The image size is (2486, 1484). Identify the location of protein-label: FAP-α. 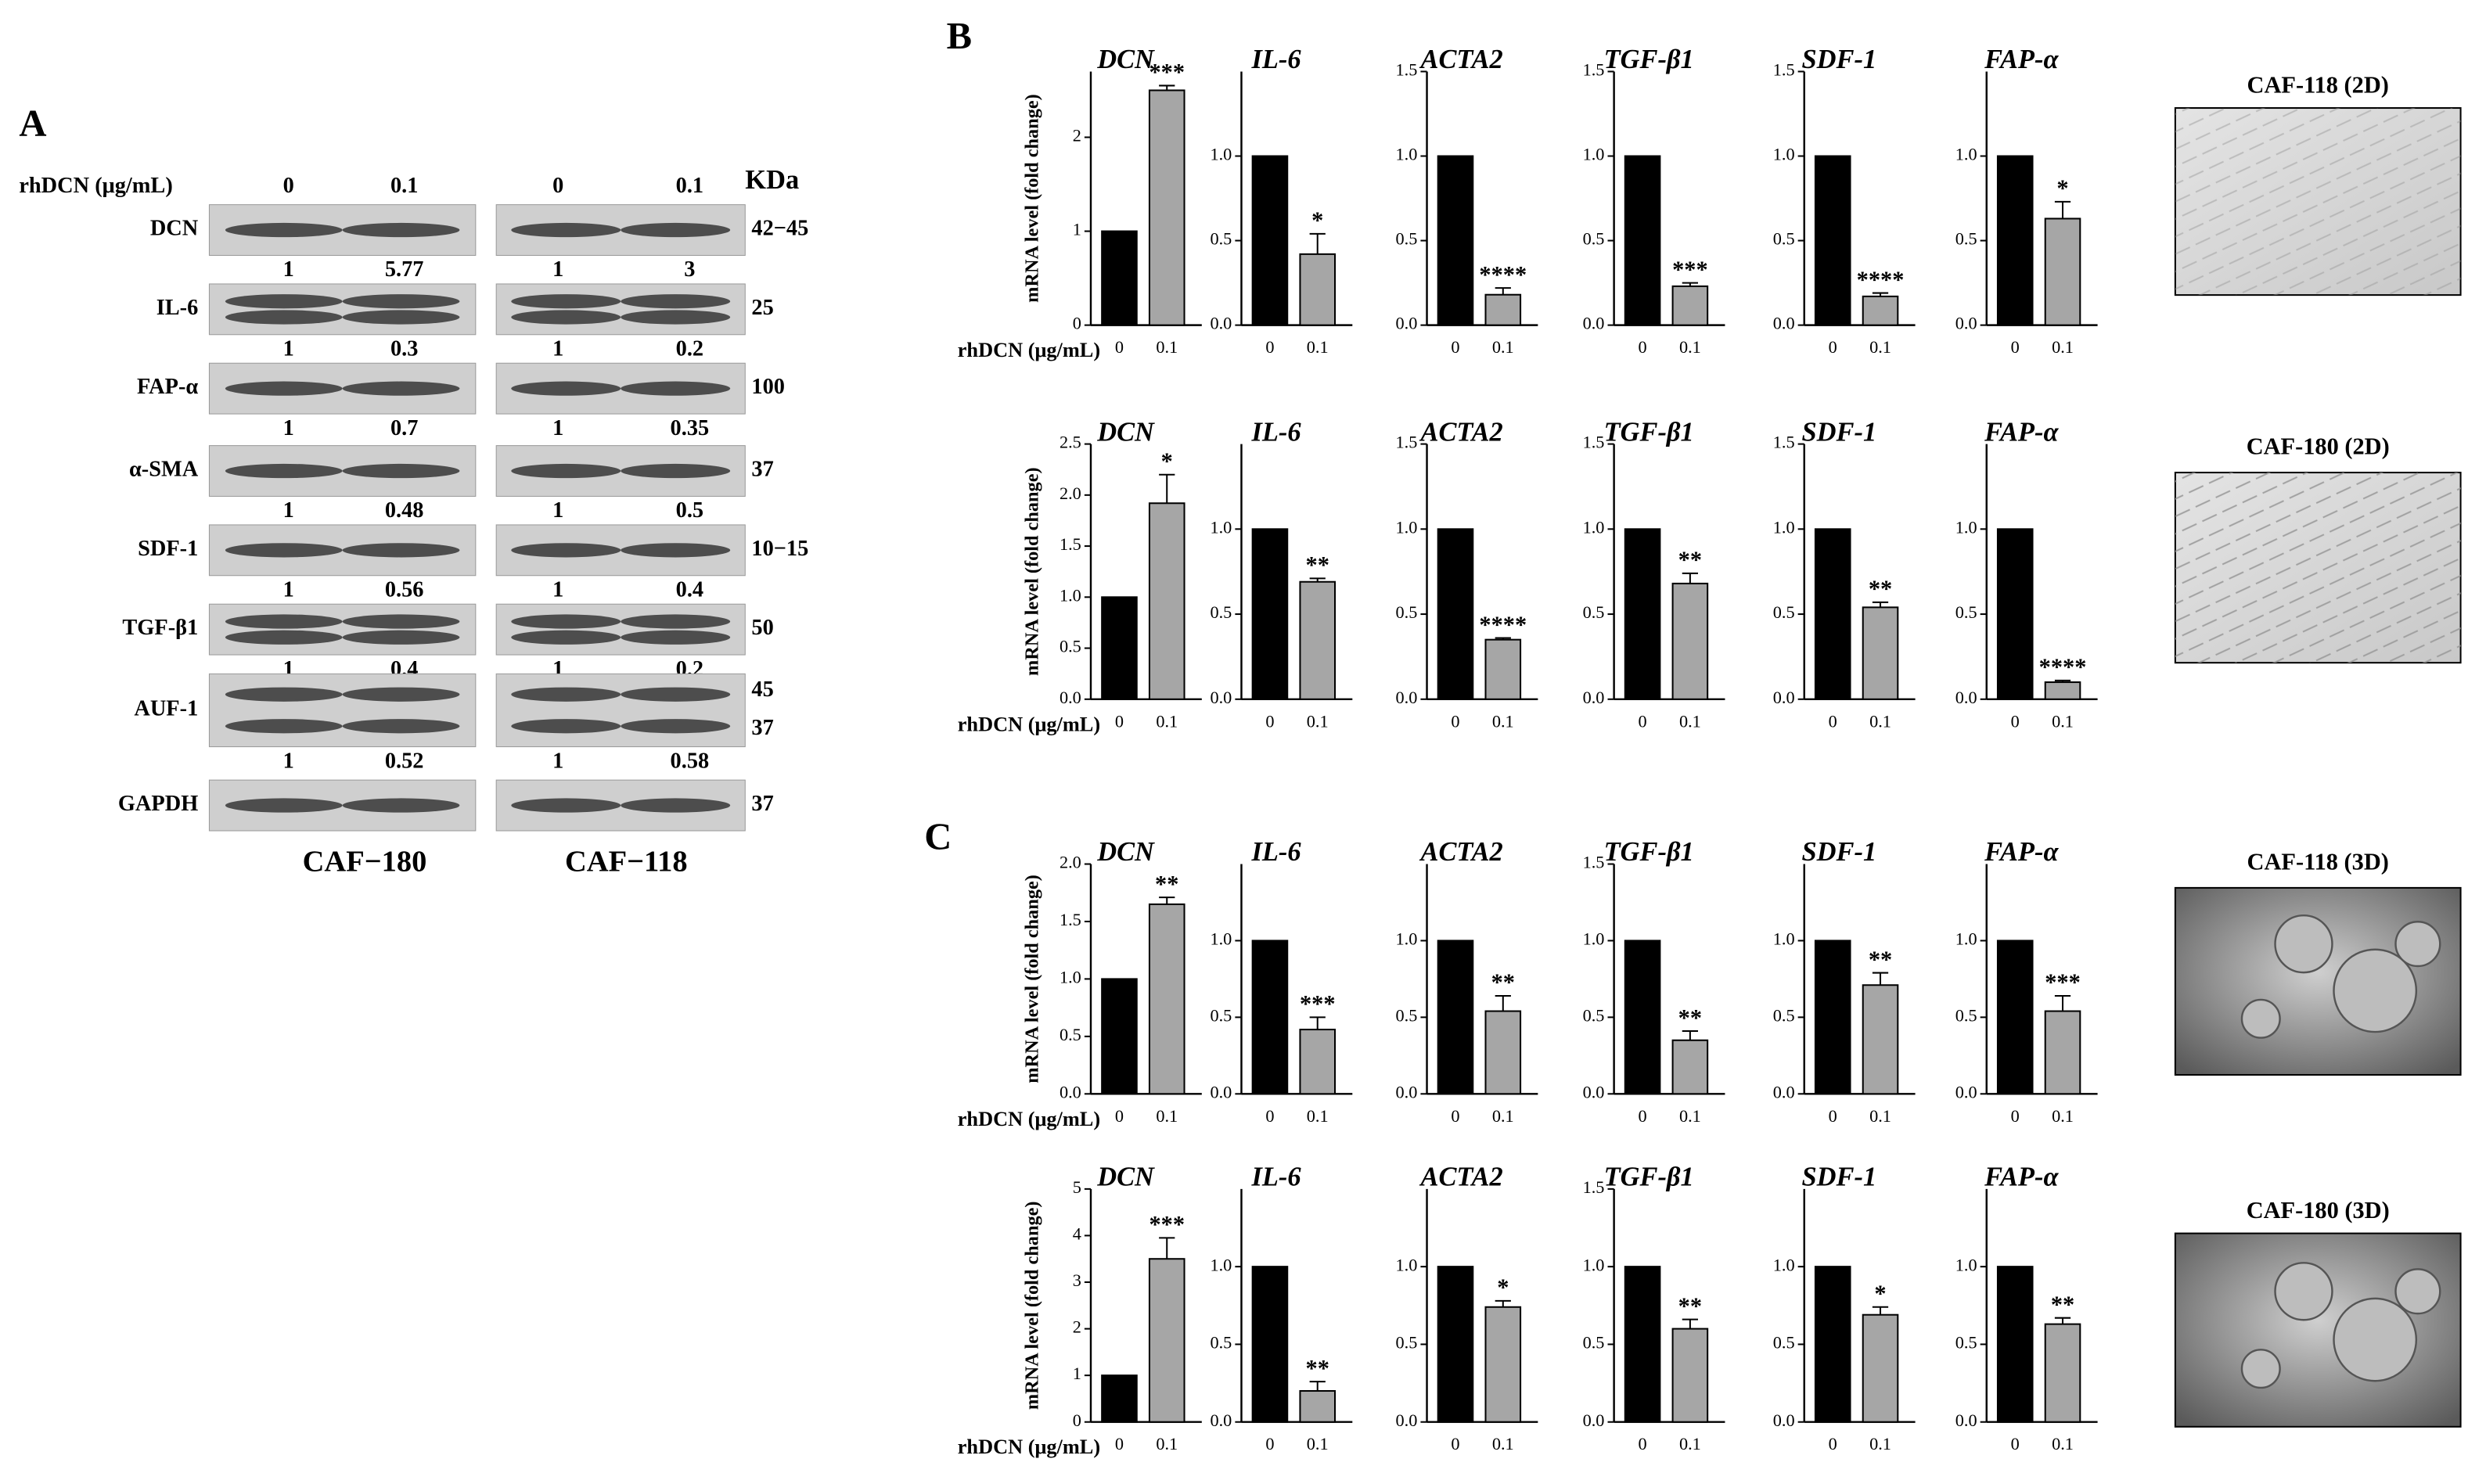
(168, 387).